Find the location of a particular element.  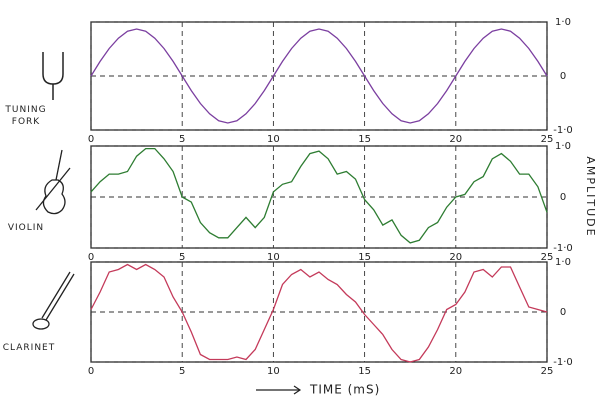

violin-icon is located at coordinates (53, 182).